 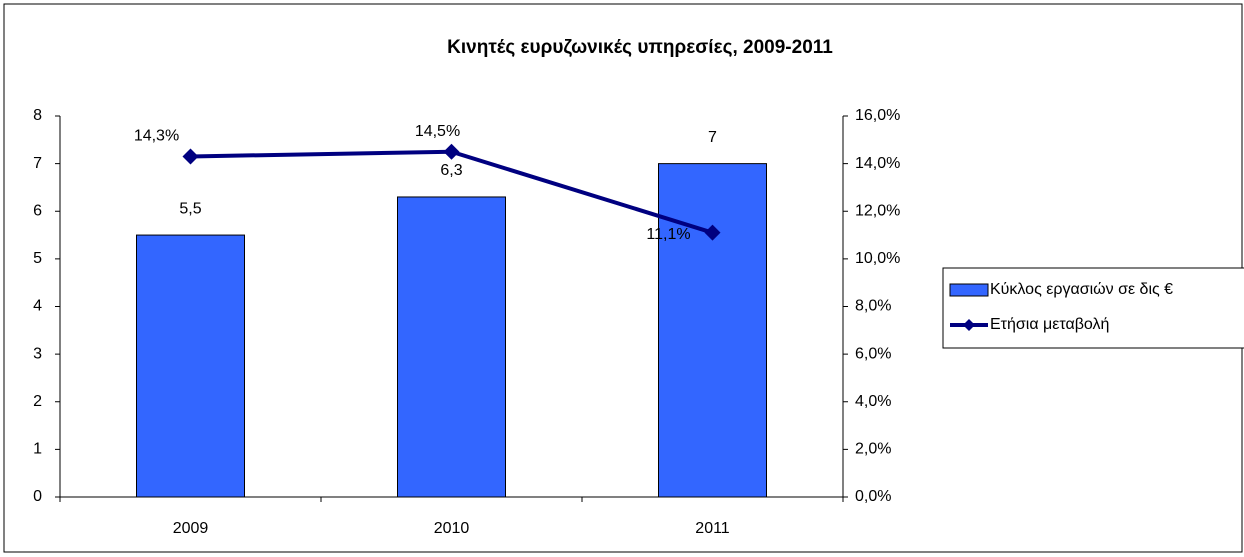 I want to click on y2-tick-label: 4,0%, so click(x=873, y=401).